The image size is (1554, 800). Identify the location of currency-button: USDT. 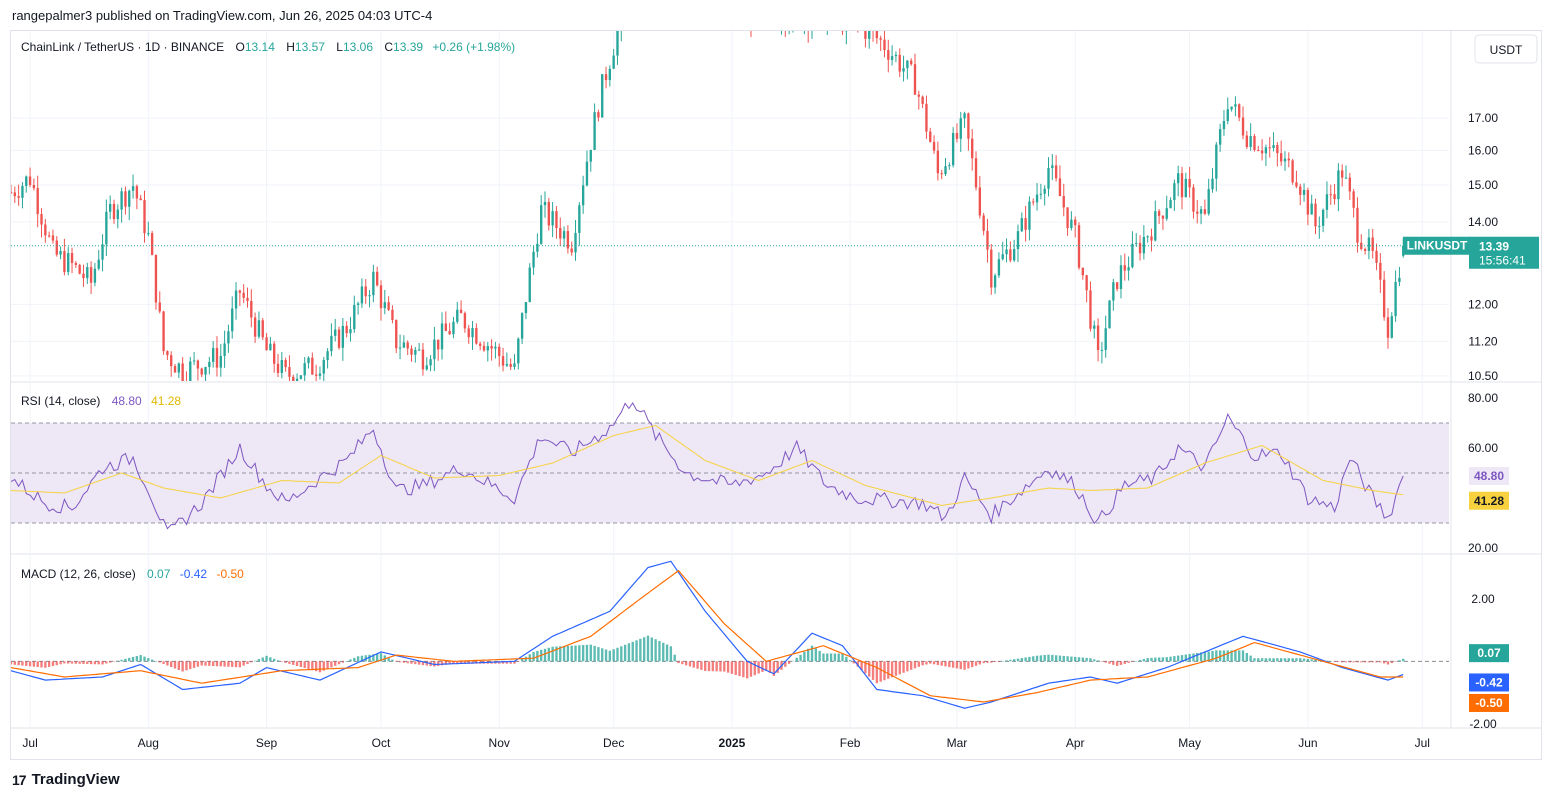
(1506, 49).